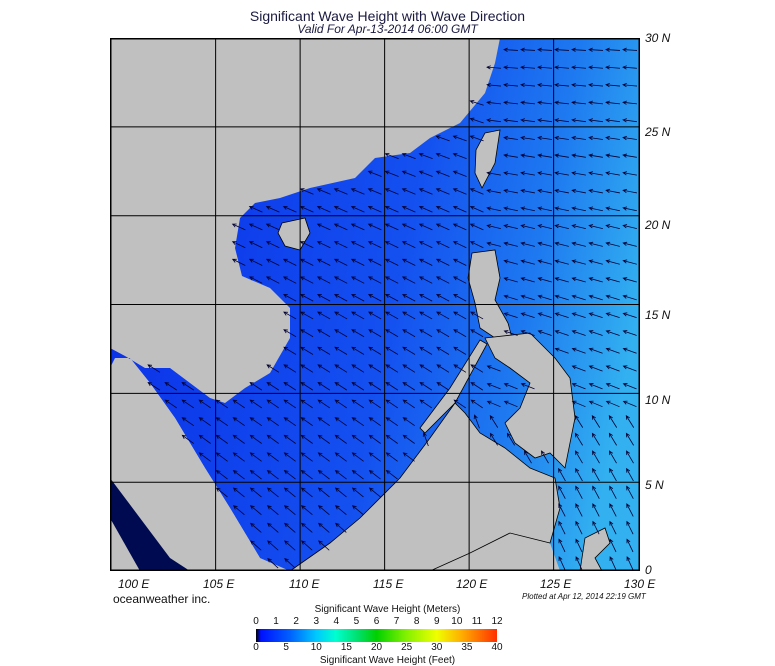 This screenshot has height=666, width=775. I want to click on colorbar-meters-tick: 7, so click(396, 621).